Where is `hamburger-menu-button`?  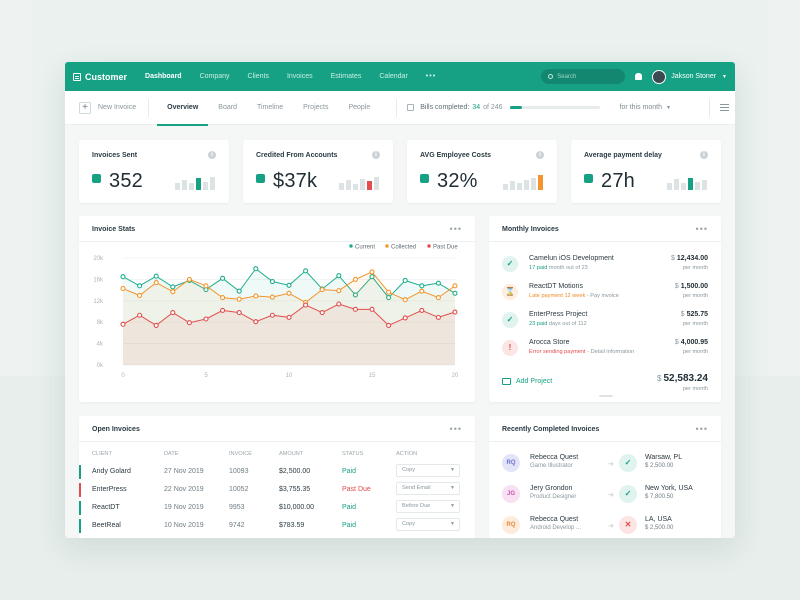 hamburger-menu-button is located at coordinates (719, 107).